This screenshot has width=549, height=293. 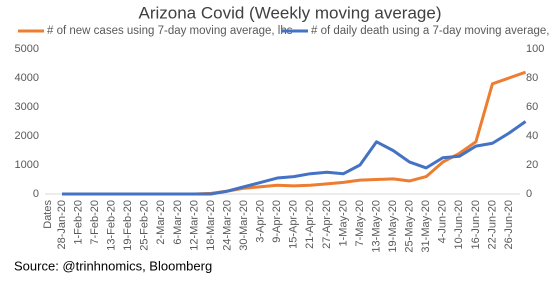 I want to click on x-tick-label: 19-Feb-20, so click(x=128, y=225).